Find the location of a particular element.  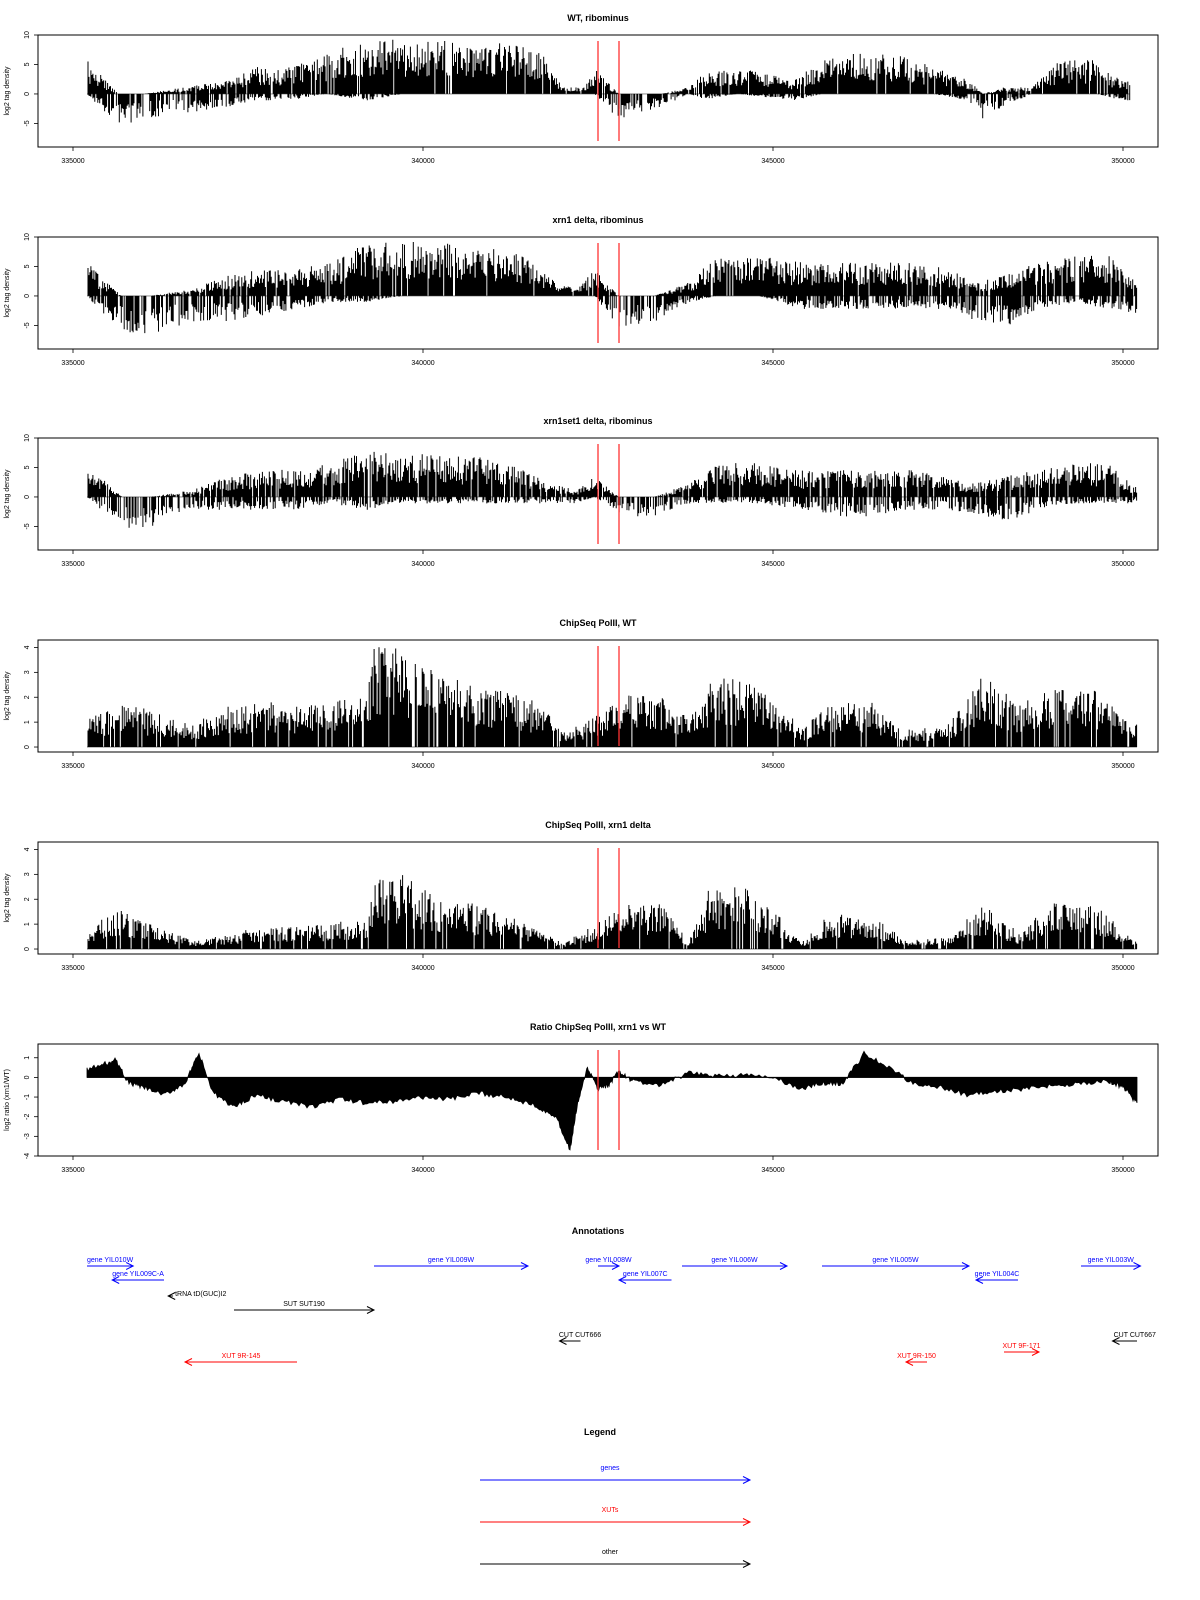

chart-title: xrn1set1 delta, ribominus is located at coordinates (597, 421).